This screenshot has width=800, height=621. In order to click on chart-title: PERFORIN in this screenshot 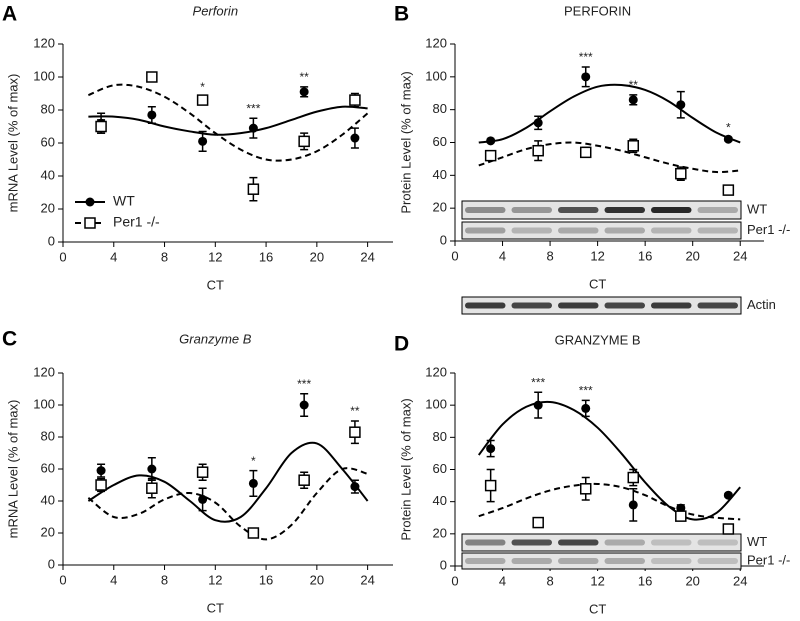, I will do `click(597, 10)`.